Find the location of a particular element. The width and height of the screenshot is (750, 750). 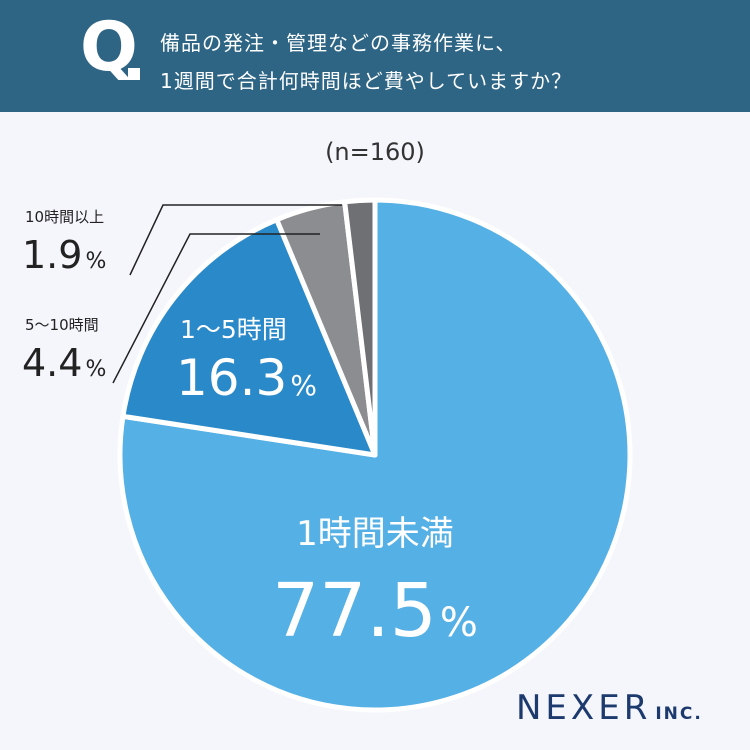

logo-suffix: INC. is located at coordinates (679, 714).